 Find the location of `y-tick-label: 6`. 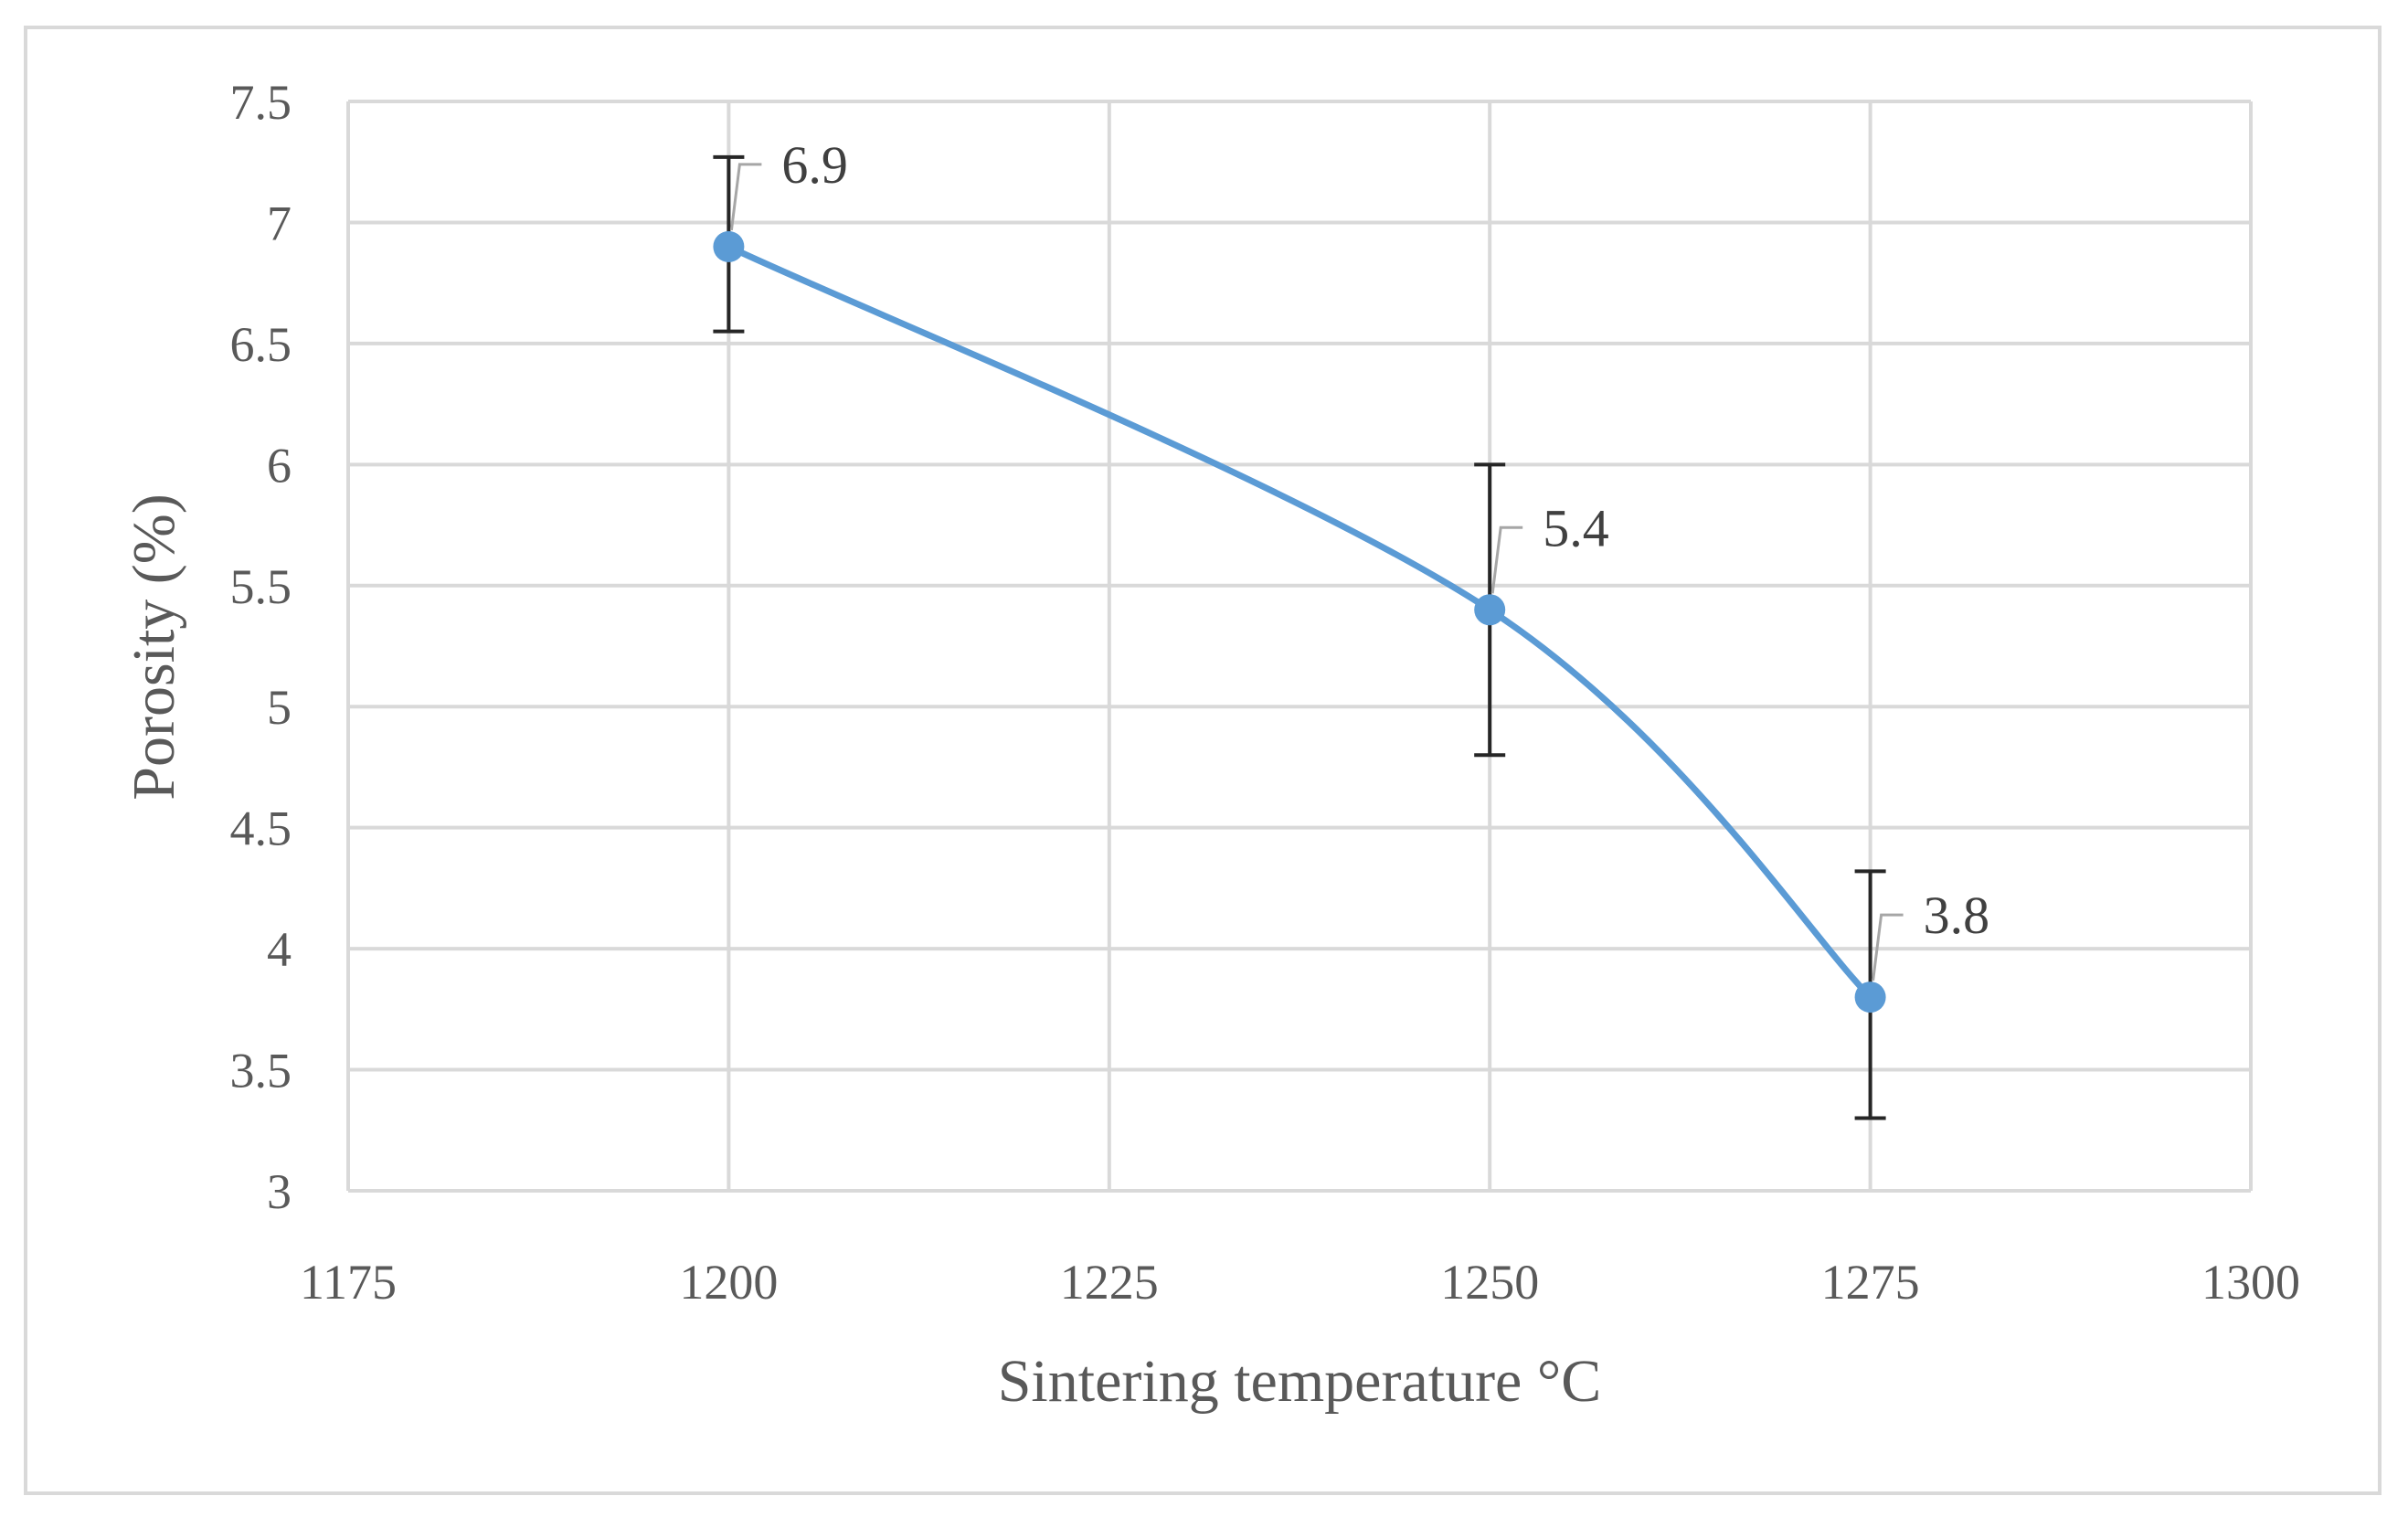

y-tick-label: 6 is located at coordinates (280, 465).